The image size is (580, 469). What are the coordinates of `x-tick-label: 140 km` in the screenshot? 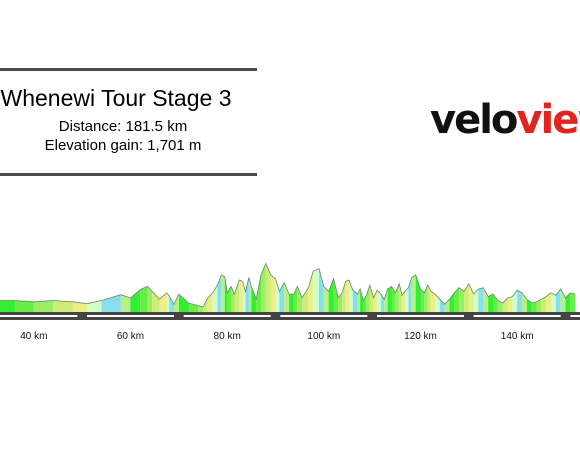 It's located at (517, 336).